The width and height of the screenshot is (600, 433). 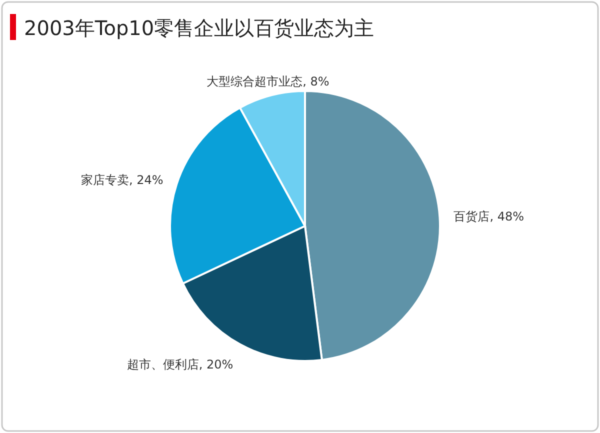 What do you see at coordinates (268, 81) in the screenshot?
I see `slice-label: 大型综合超市业态, 8%` at bounding box center [268, 81].